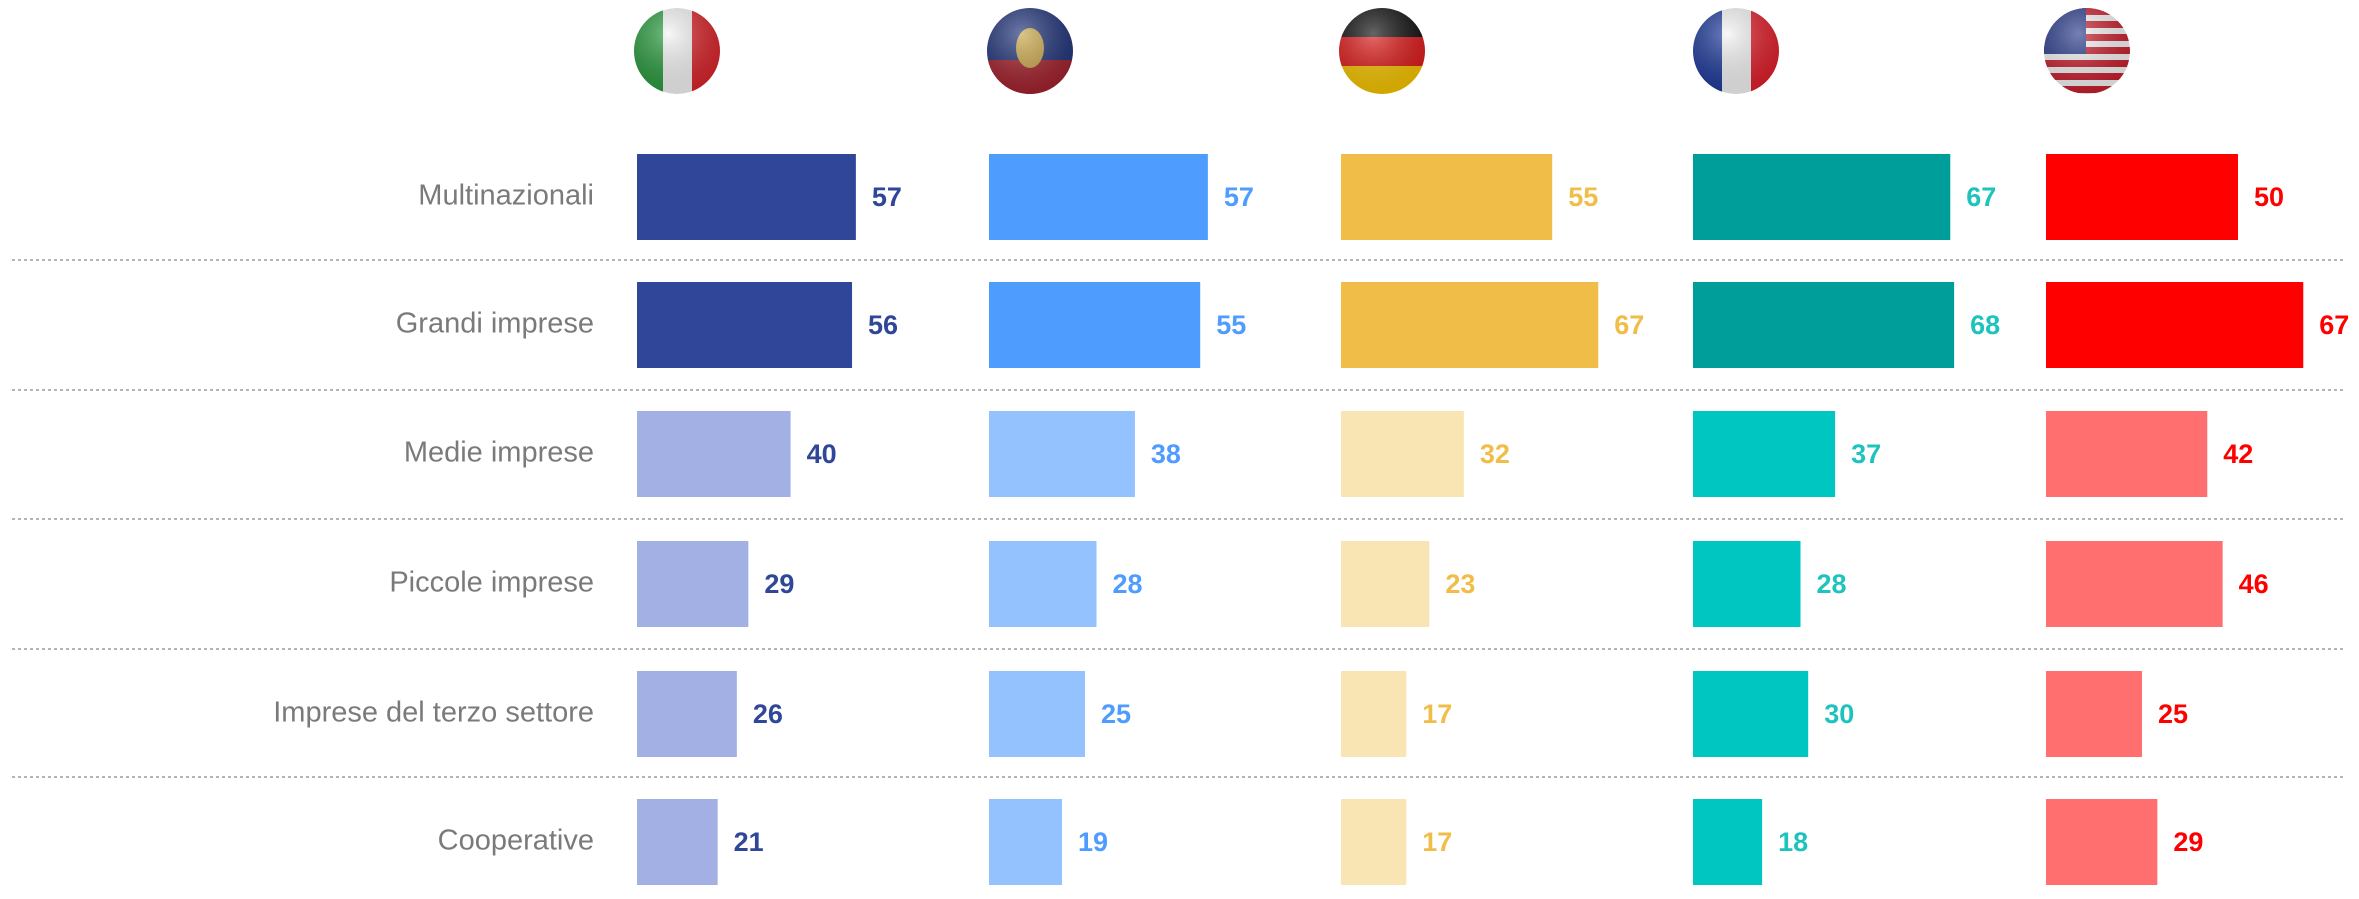 Image resolution: width=2359 pixels, height=899 pixels. Describe the element at coordinates (1736, 51) in the screenshot. I see `flag-france` at that location.